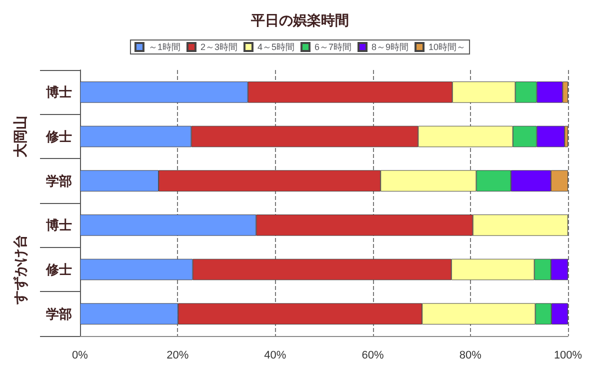  Describe the element at coordinates (219, 47) in the screenshot. I see `legend-label: 2～3時間` at that location.